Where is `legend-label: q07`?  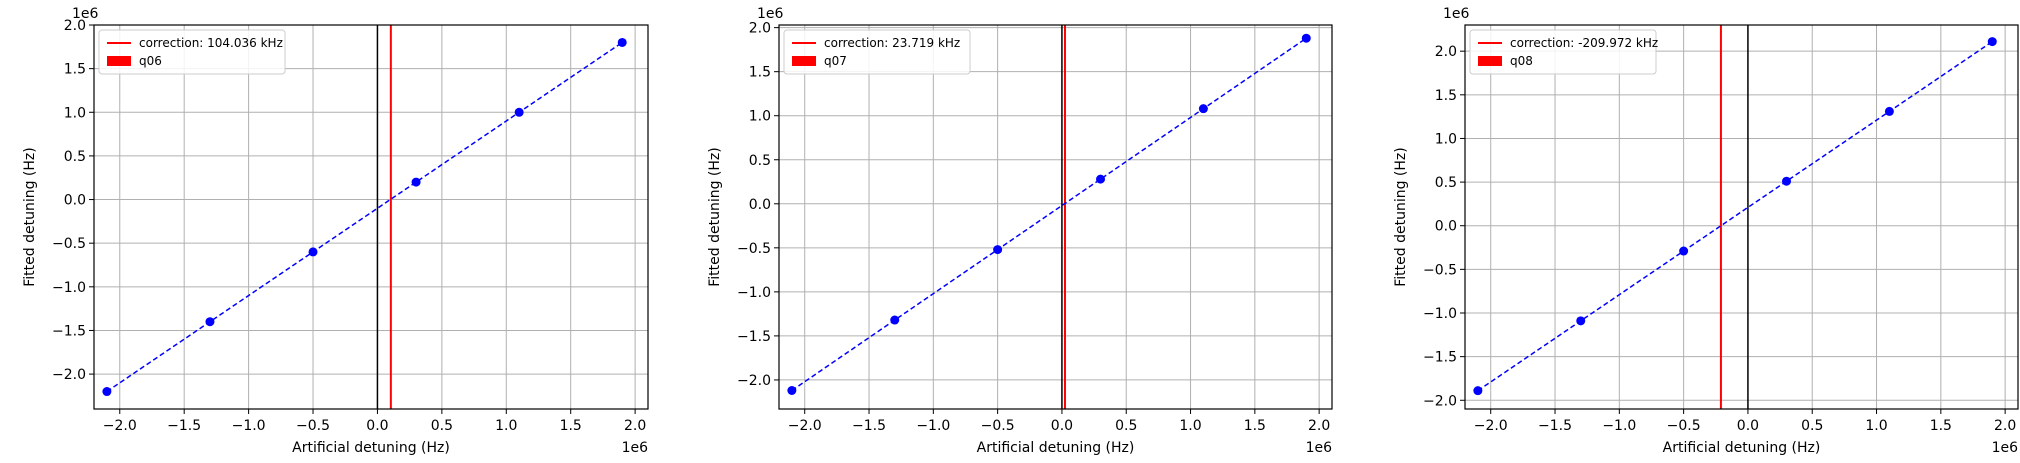
legend-label: q07 is located at coordinates (835, 61).